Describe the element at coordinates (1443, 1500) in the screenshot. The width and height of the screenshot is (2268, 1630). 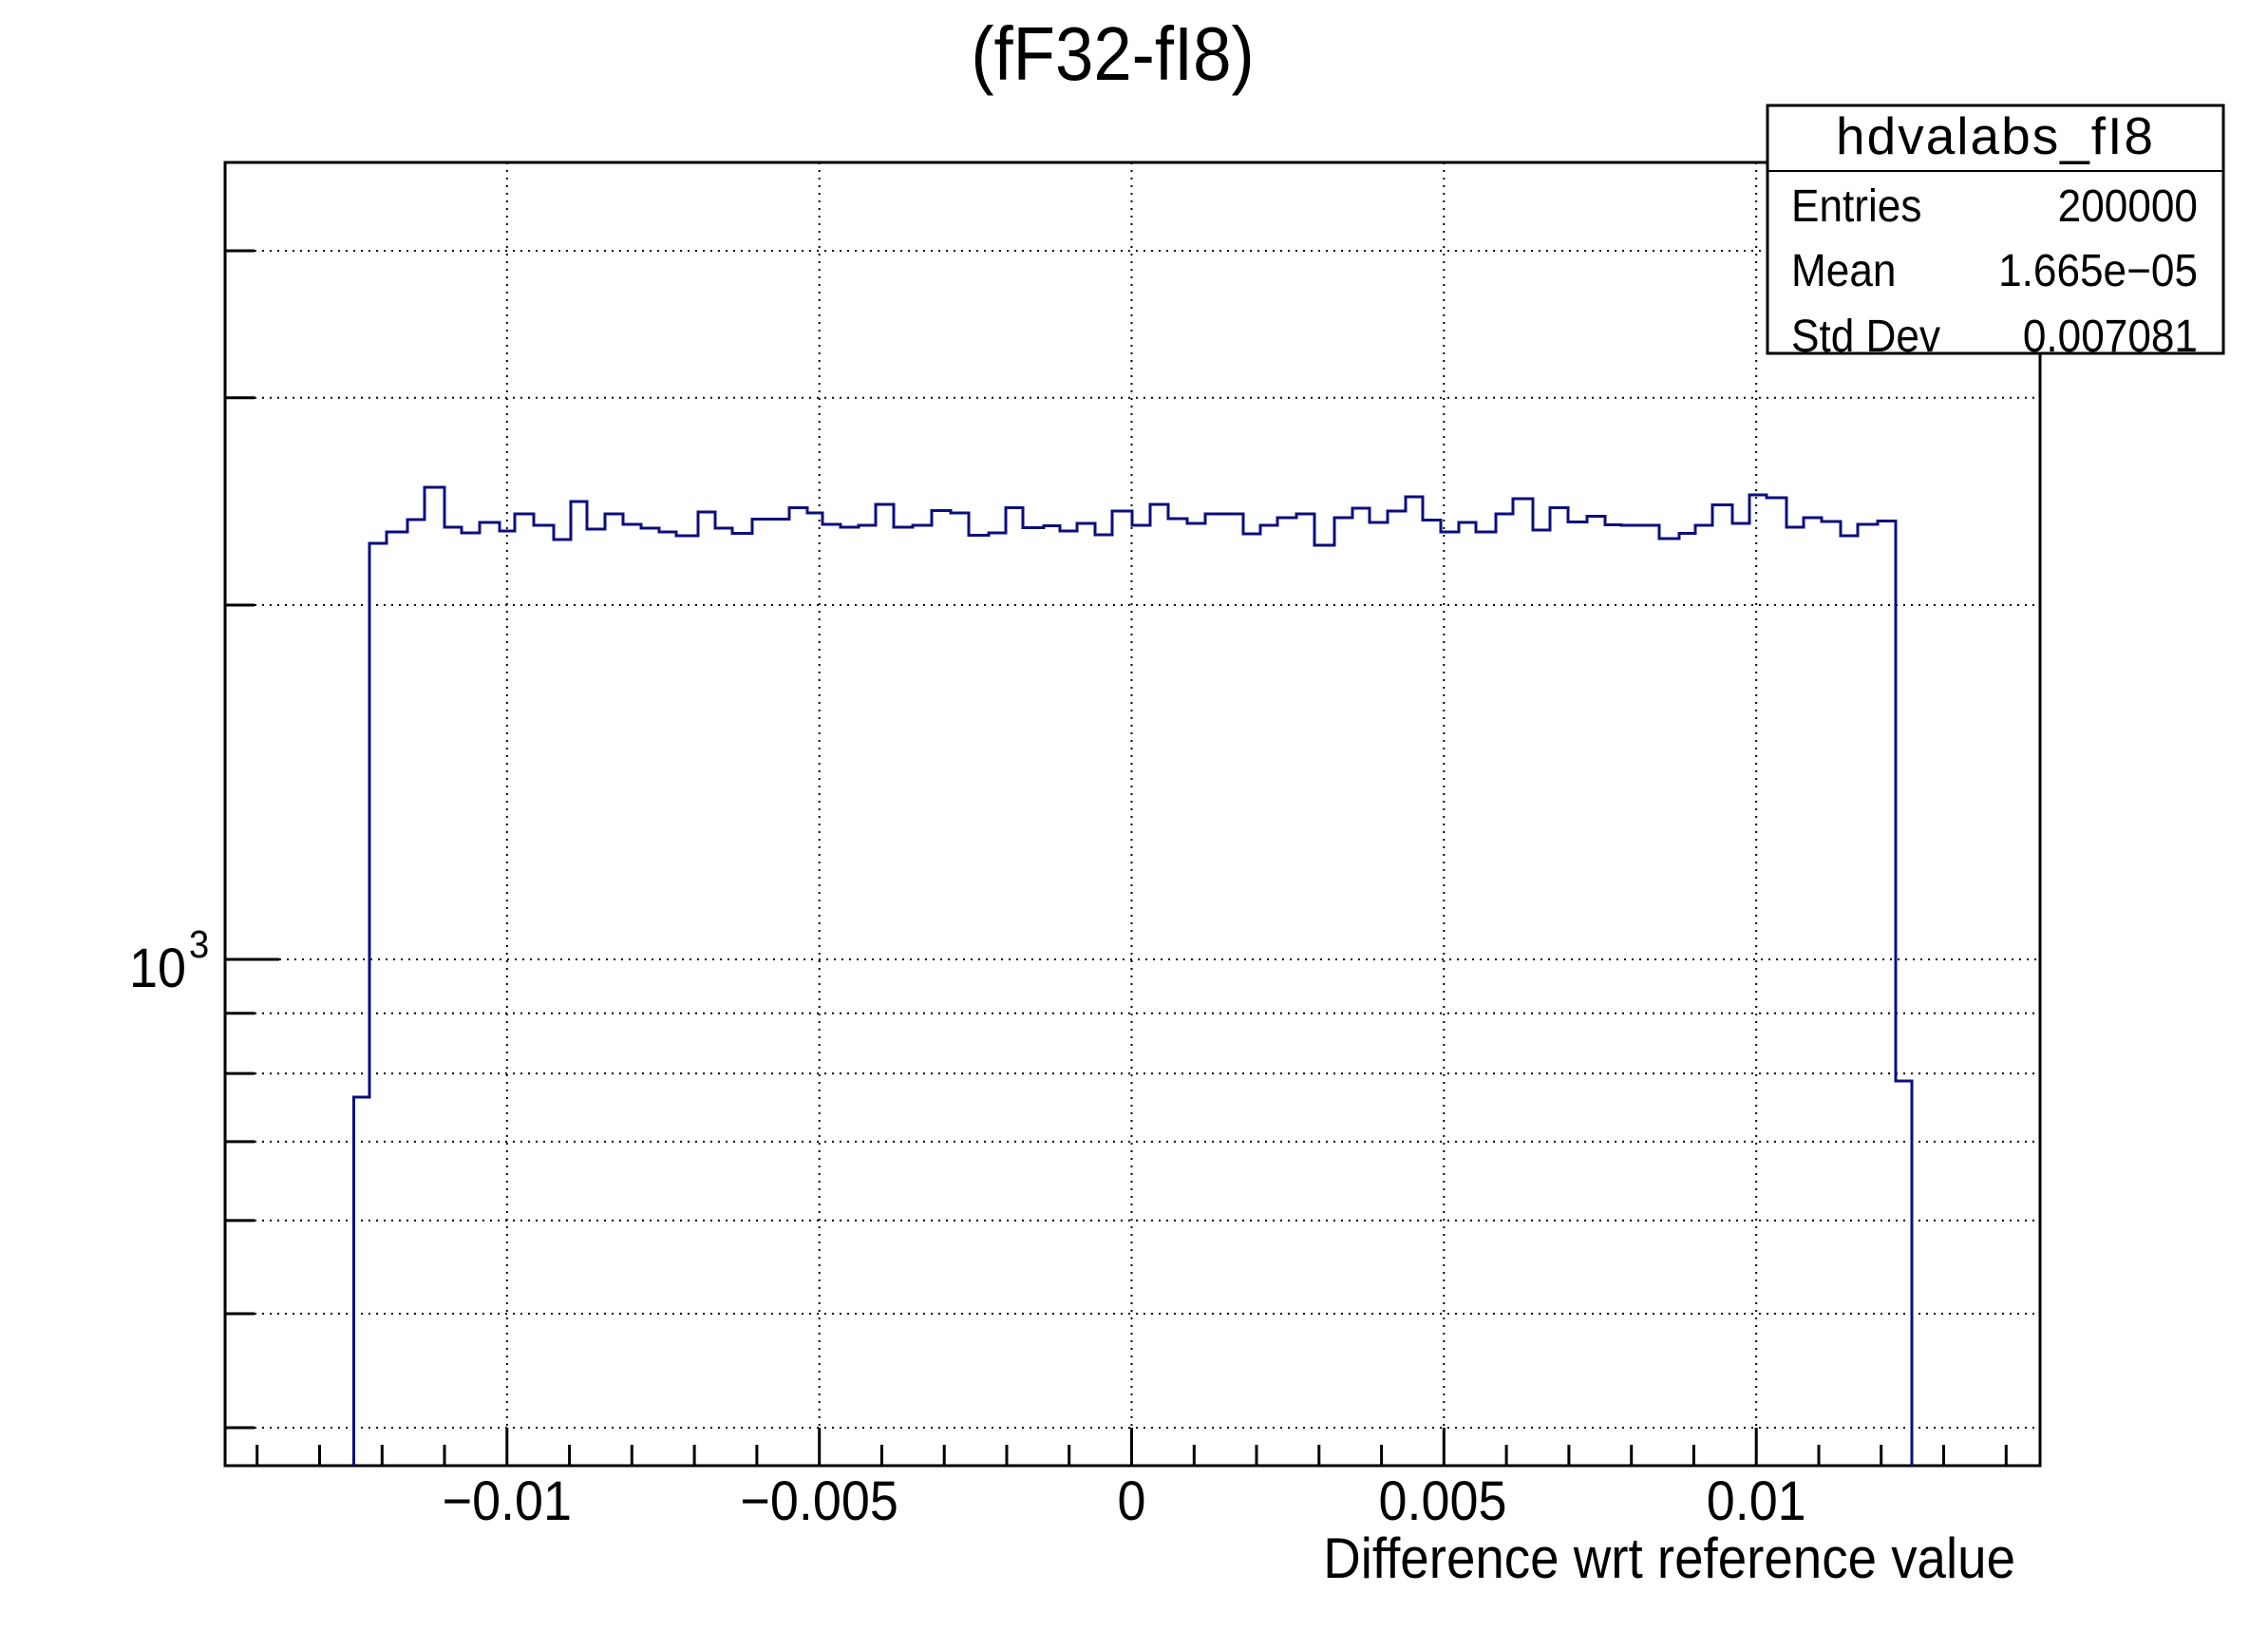
I see `svg-text: 0.005` at that location.